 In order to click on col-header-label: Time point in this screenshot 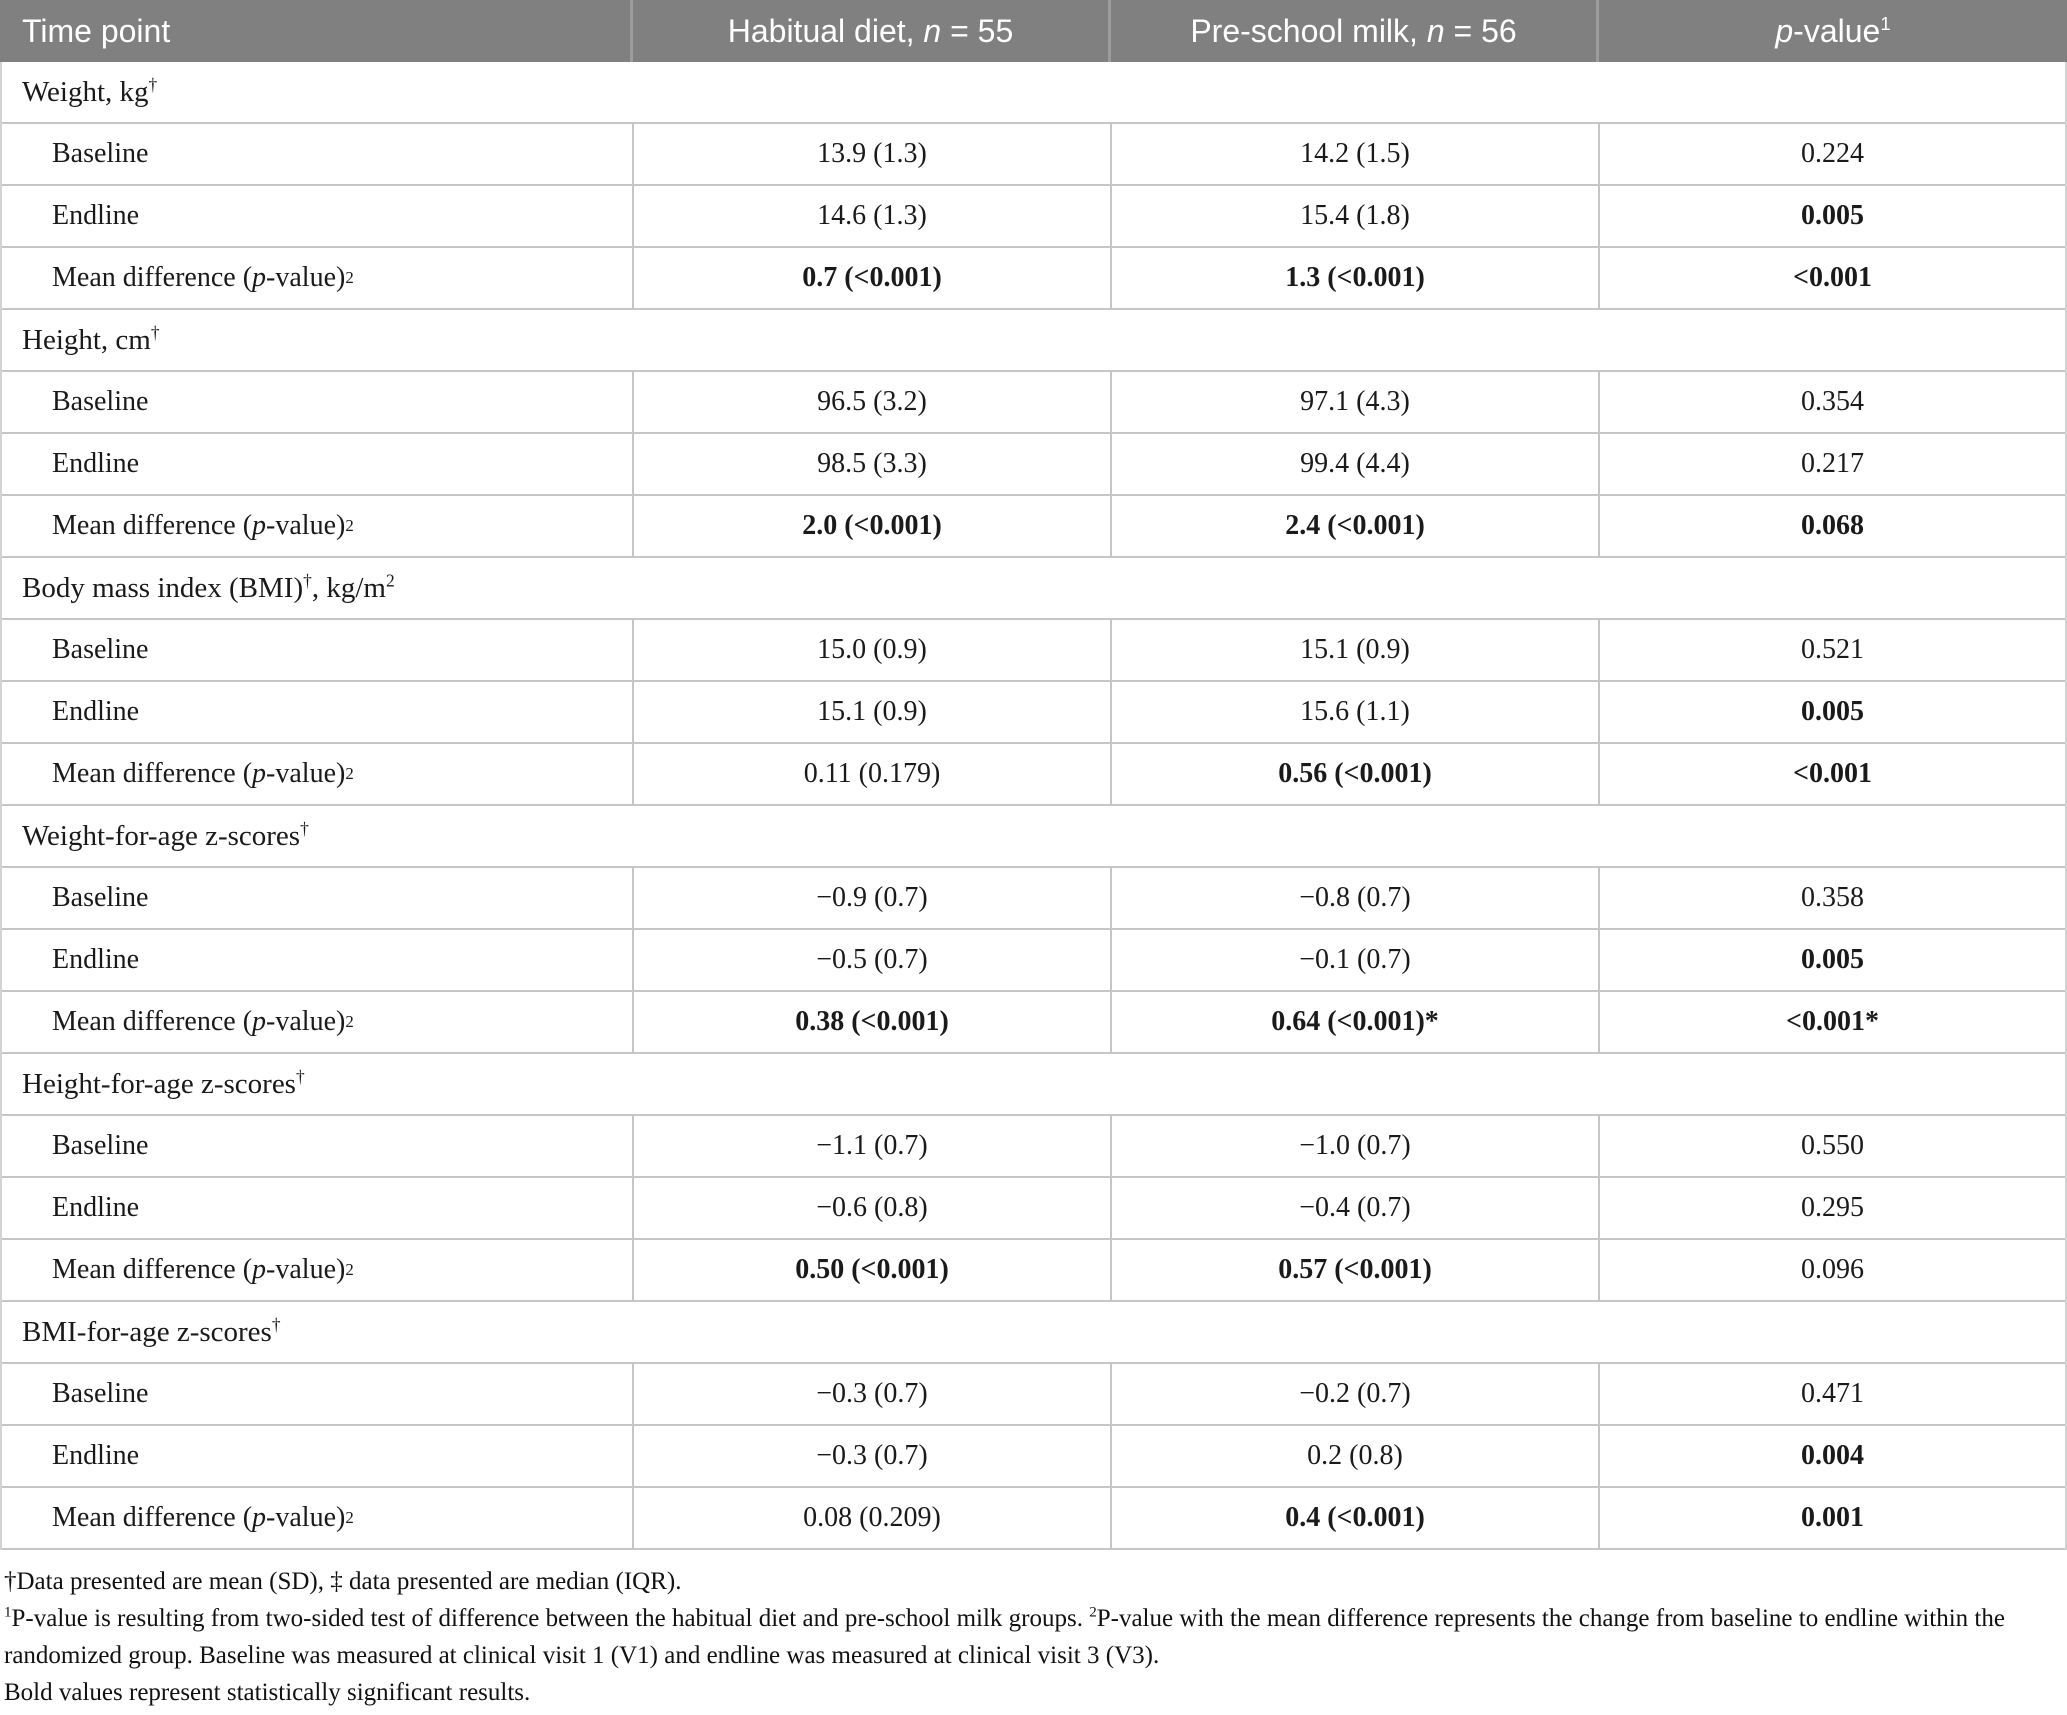, I will do `click(96, 30)`.